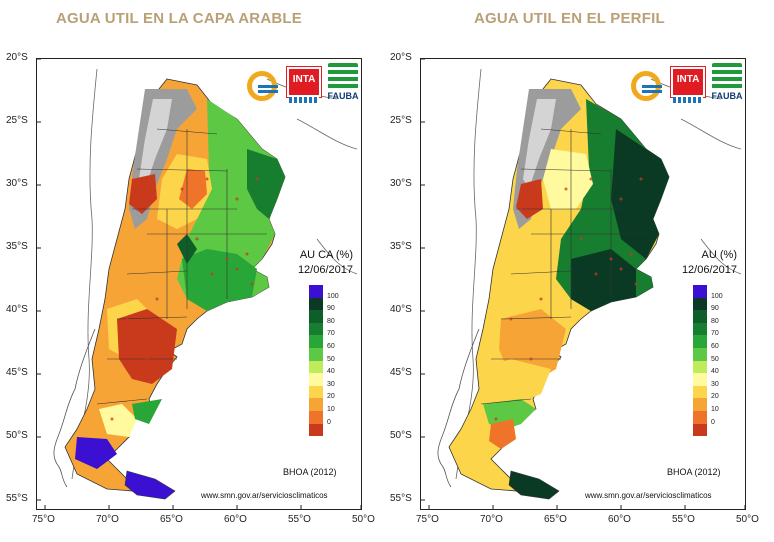 The image size is (774, 542). What do you see at coordinates (343, 96) in the screenshot?
I see `fauba-label: FAUBA` at bounding box center [343, 96].